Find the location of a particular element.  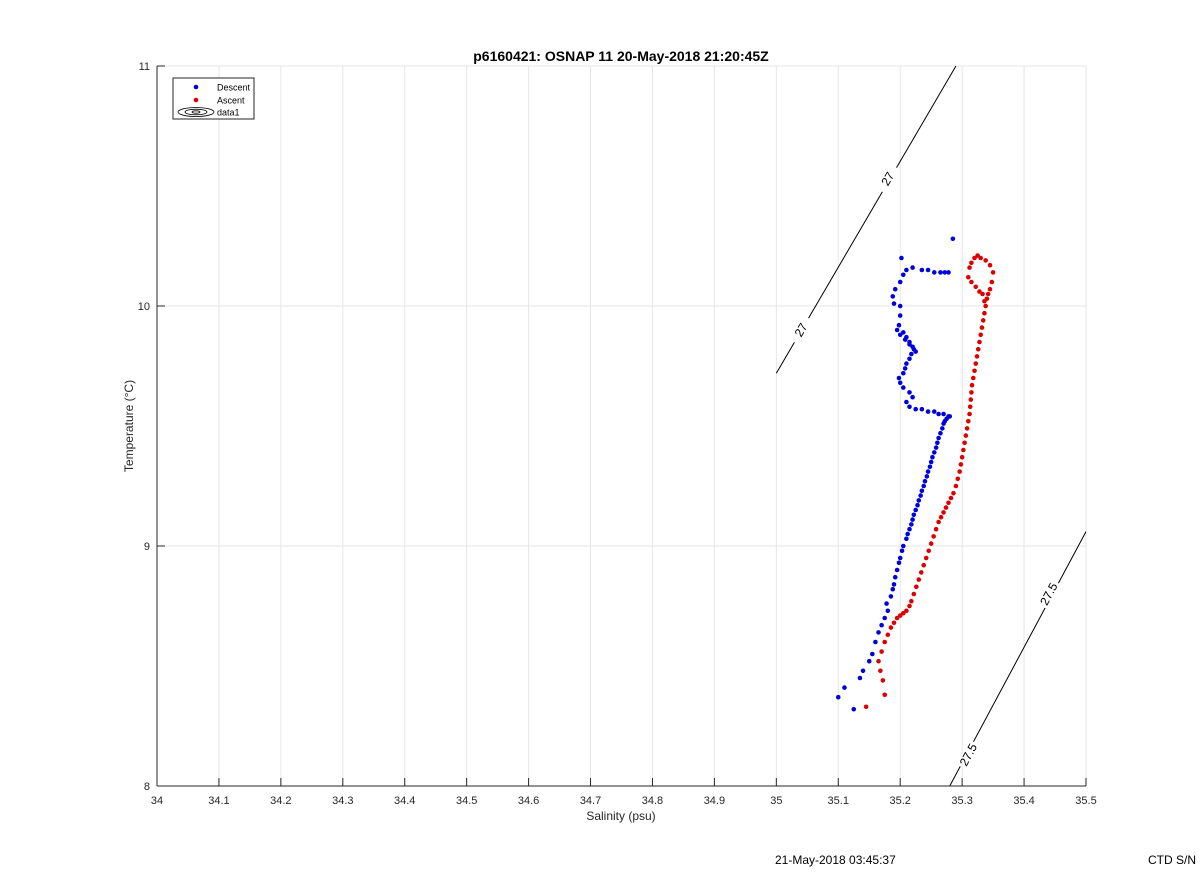

chart-title: p6160421: OSNAP 11 20-May-2018 21:20:45Z is located at coordinates (621, 56).